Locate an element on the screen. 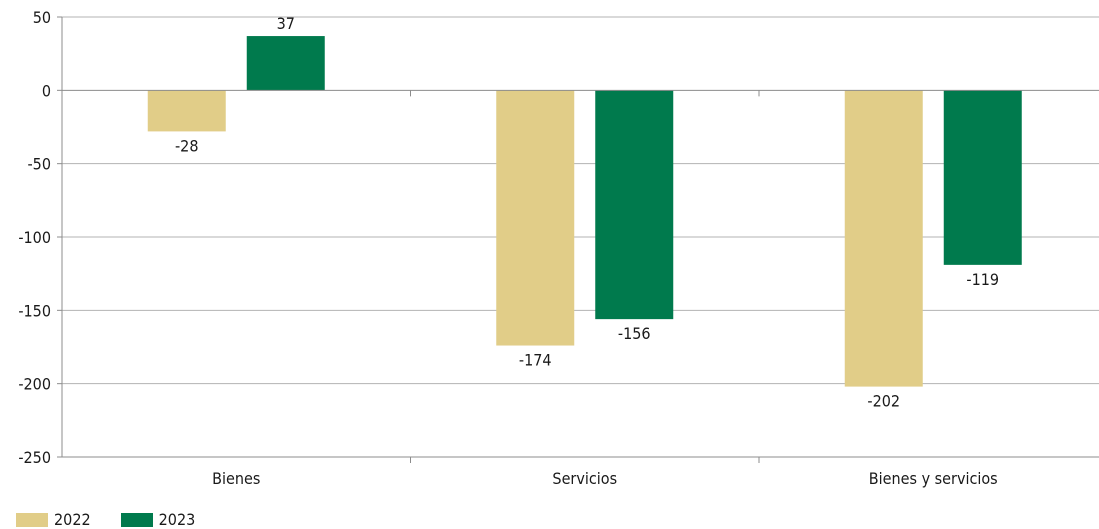 This screenshot has width=1099, height=529. category-label: Bienes is located at coordinates (236, 478).